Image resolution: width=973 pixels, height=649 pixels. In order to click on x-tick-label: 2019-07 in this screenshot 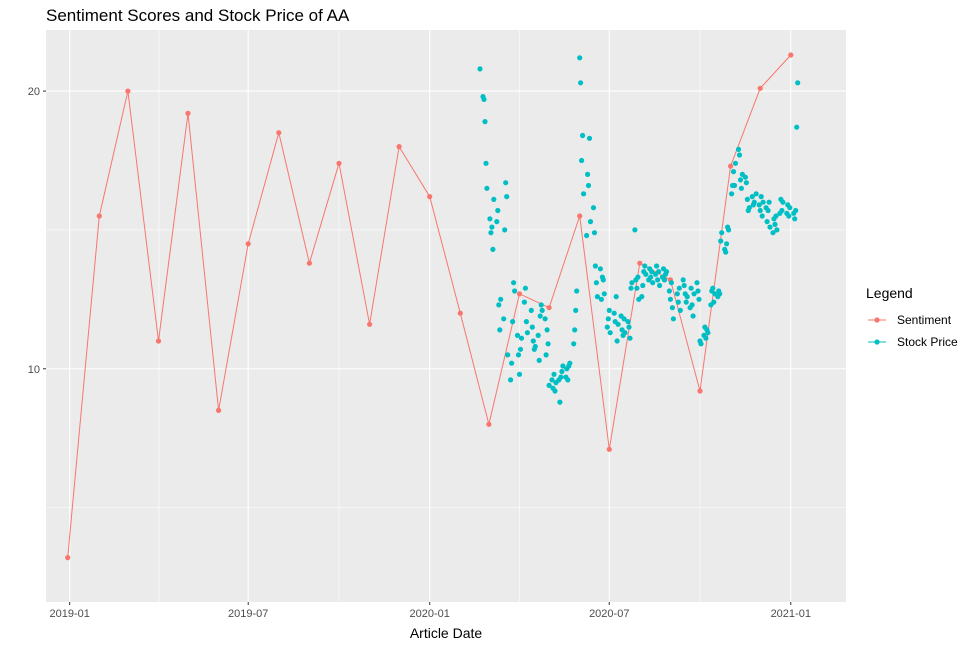, I will do `click(248, 614)`.